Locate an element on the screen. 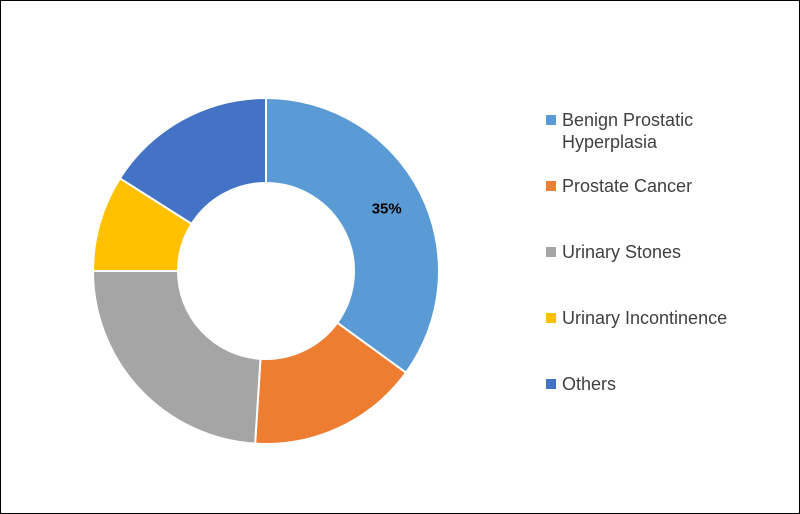 The width and height of the screenshot is (800, 514). legend-label: Prostate Cancer is located at coordinates (627, 186).